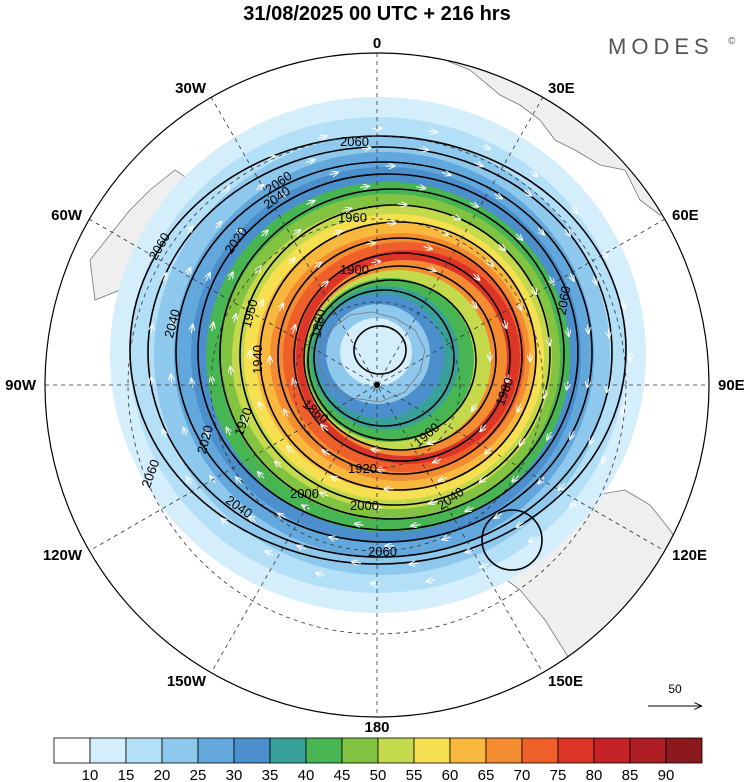  I want to click on contour-label: 1950, so click(250, 314).